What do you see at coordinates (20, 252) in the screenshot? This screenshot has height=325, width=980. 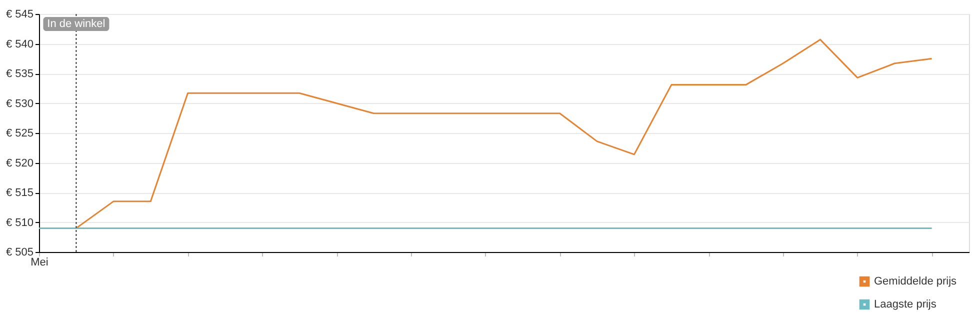 I see `y-tick-label: € 505` at bounding box center [20, 252].